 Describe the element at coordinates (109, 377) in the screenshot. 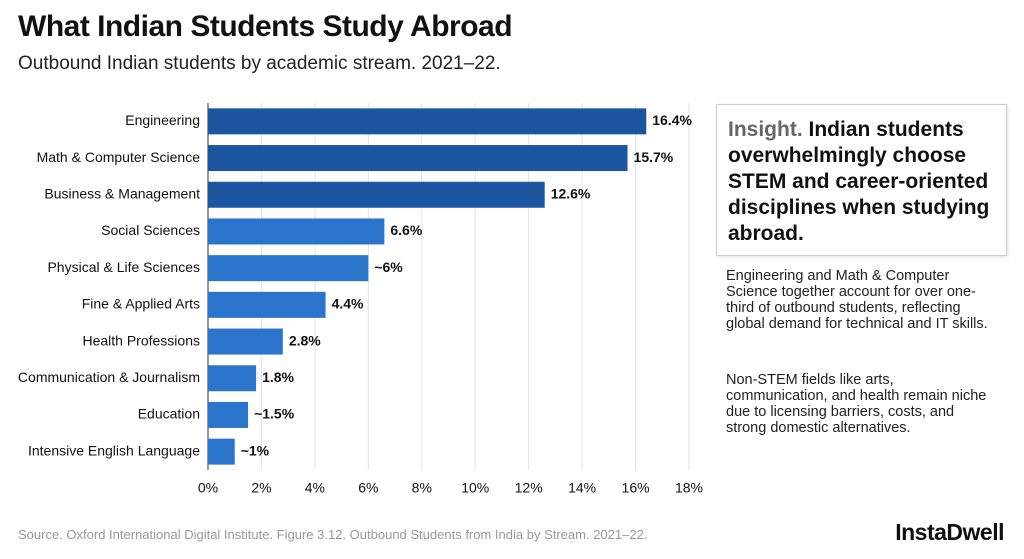

I see `y-tick-label: Communication & Journalism` at that location.